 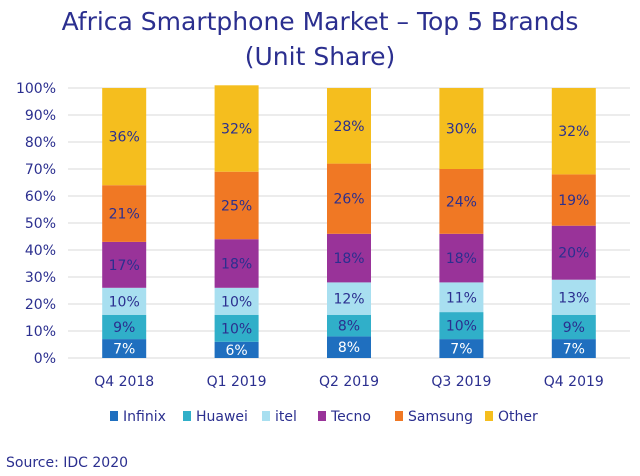 What do you see at coordinates (266, 416) in the screenshot?
I see `legend-swatch-itel` at bounding box center [266, 416].